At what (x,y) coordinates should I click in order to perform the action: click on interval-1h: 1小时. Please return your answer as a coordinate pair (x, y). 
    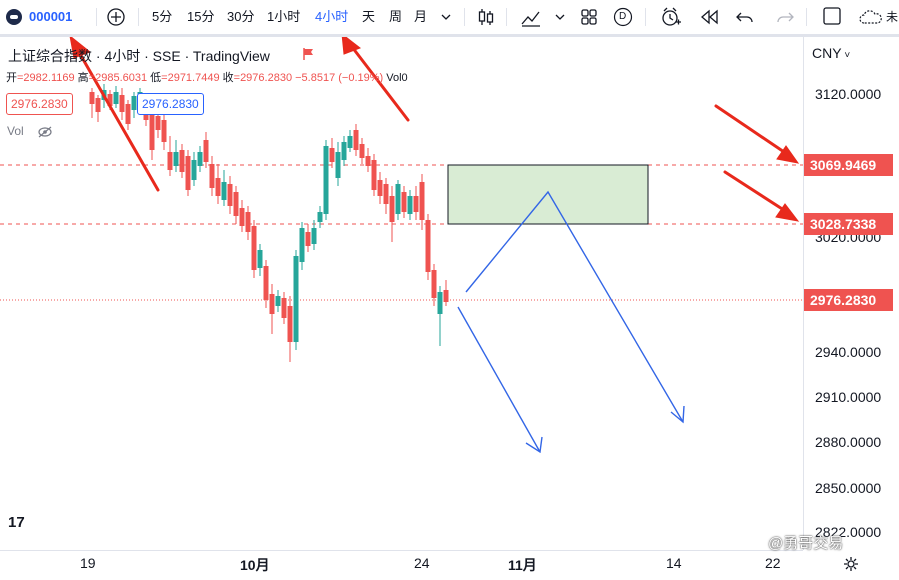
    Looking at the image, I should click on (284, 16).